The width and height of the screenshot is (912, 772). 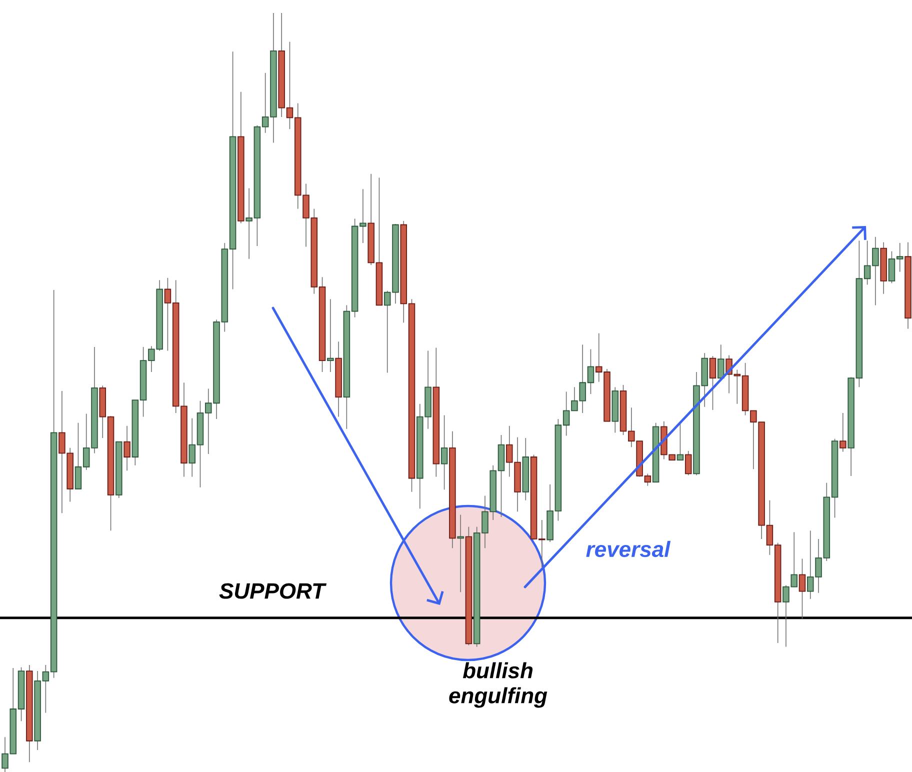 What do you see at coordinates (628, 549) in the screenshot?
I see `annotation: reversal` at bounding box center [628, 549].